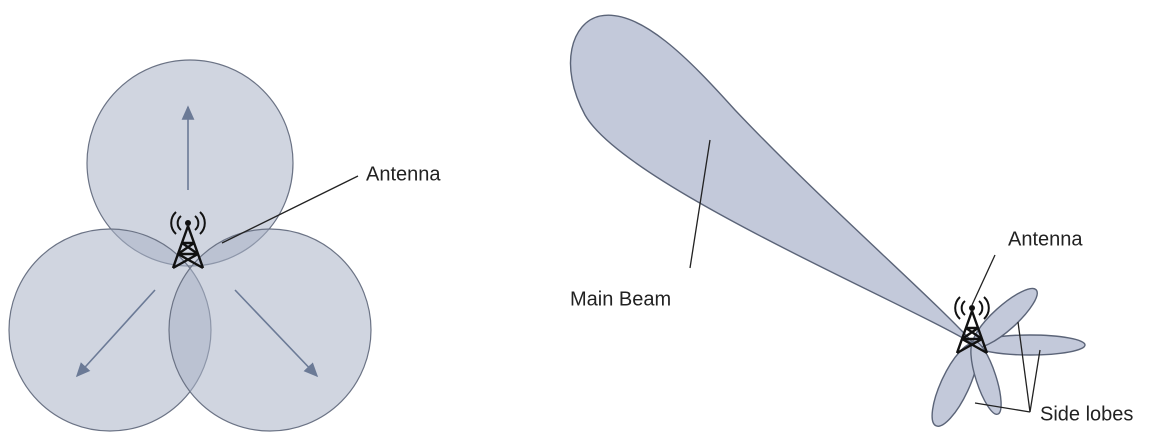 The image size is (1169, 437). I want to click on side-lobe, so click(986, 378).